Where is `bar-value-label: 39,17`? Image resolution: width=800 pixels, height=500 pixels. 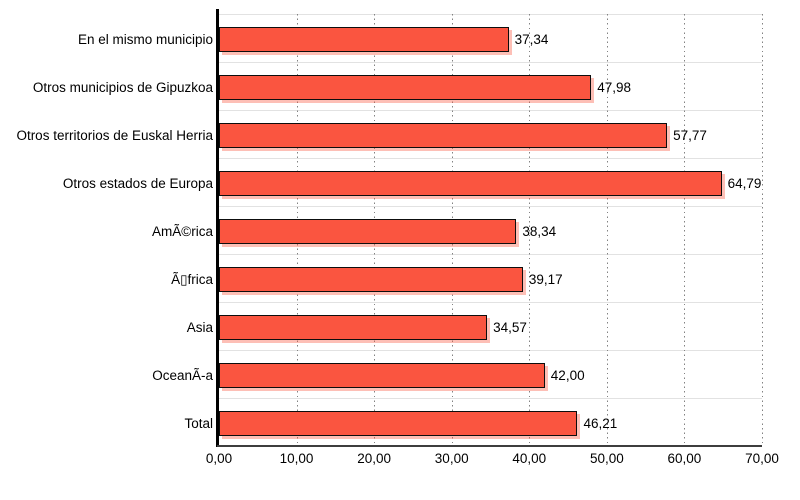
bar-value-label: 39,17 is located at coordinates (545, 279).